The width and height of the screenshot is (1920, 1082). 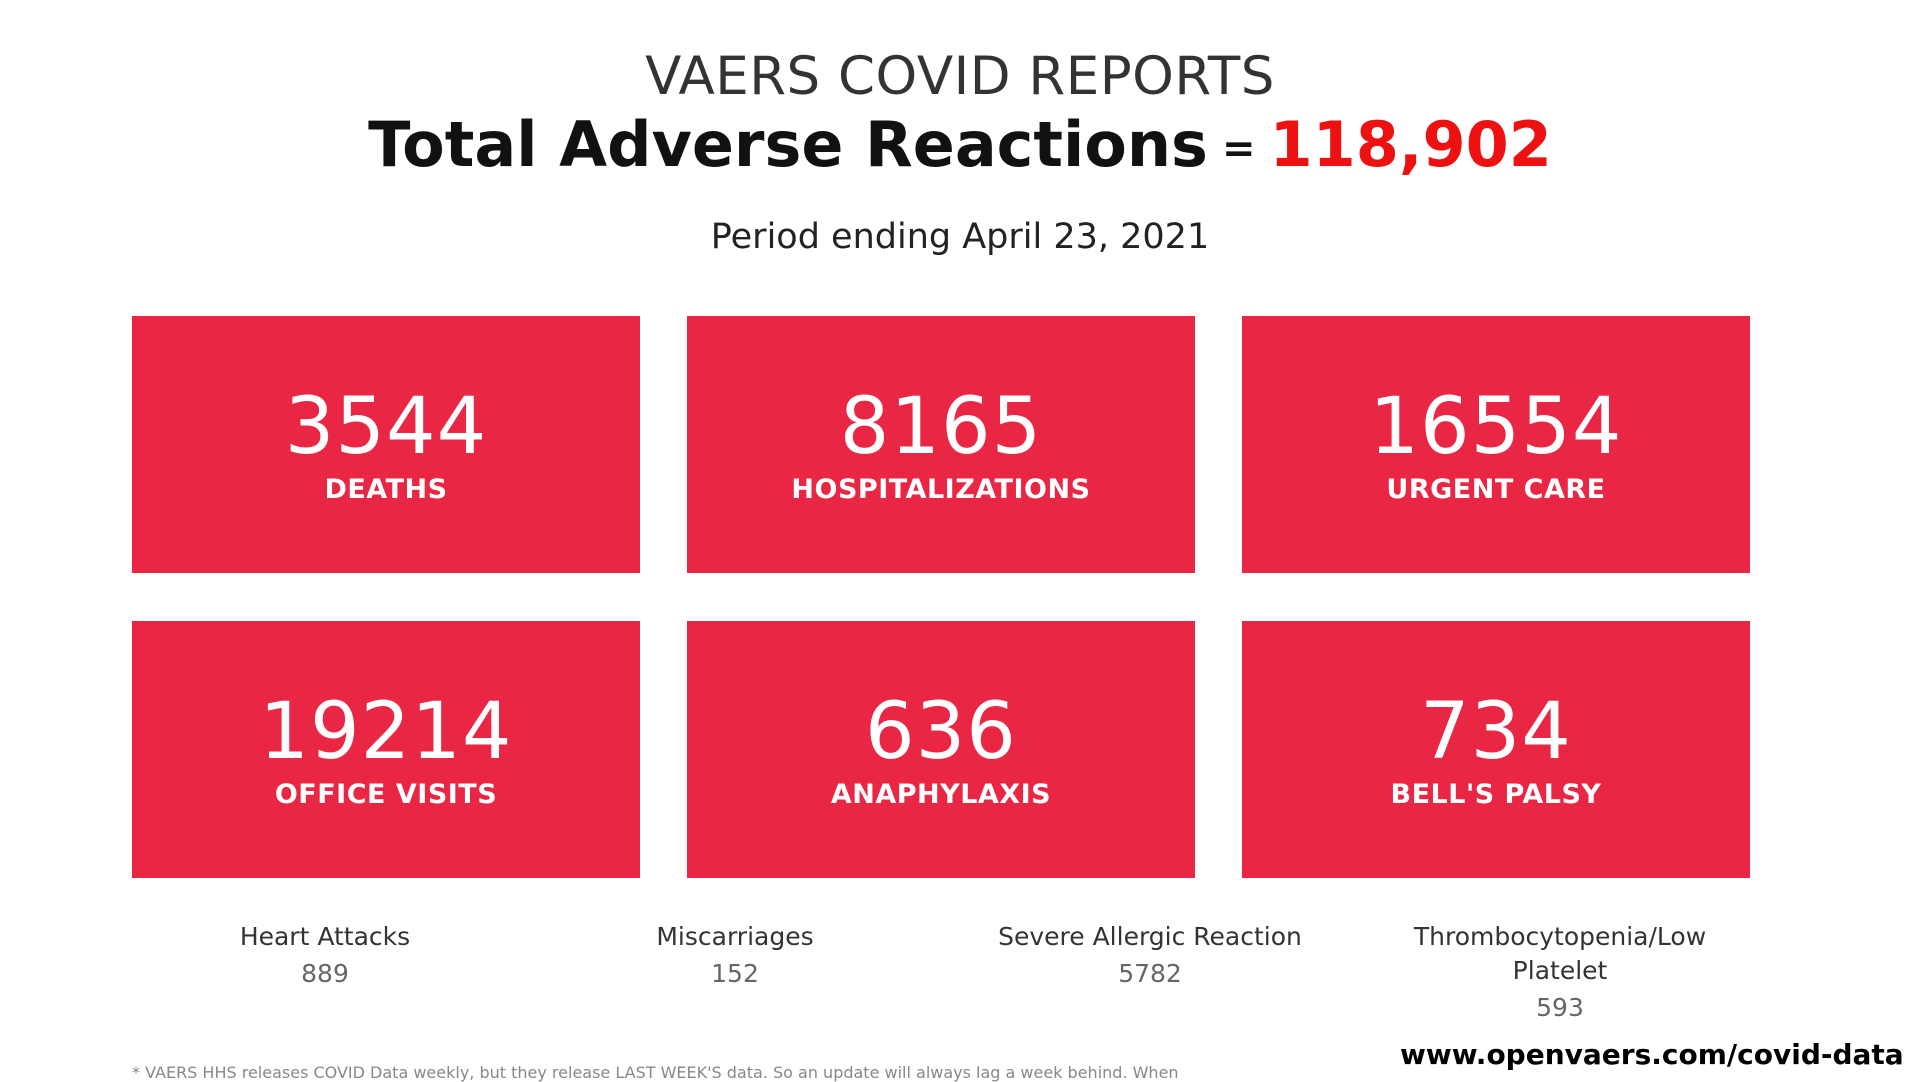 I want to click on card-office-visits: 19214 OFFICE VISITS, so click(x=386, y=749).